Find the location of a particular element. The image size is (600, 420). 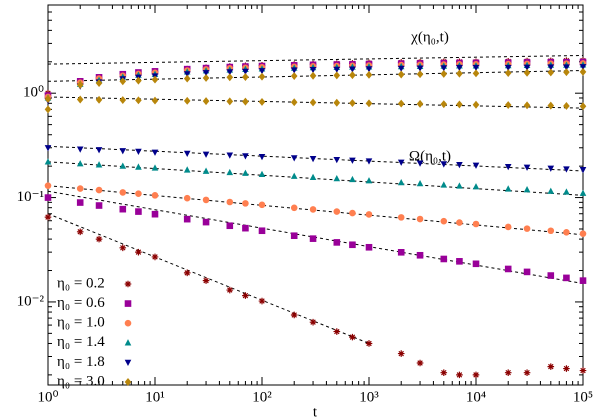

x-tick-label: 10³ is located at coordinates (369, 397).